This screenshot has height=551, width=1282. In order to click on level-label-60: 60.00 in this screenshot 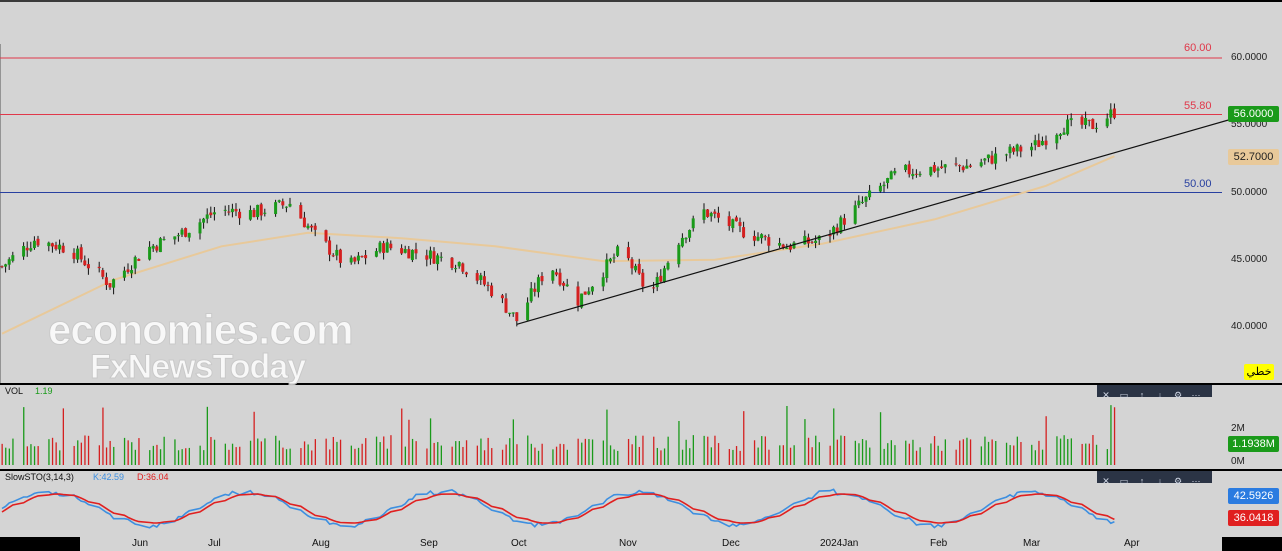, I will do `click(1198, 48)`.